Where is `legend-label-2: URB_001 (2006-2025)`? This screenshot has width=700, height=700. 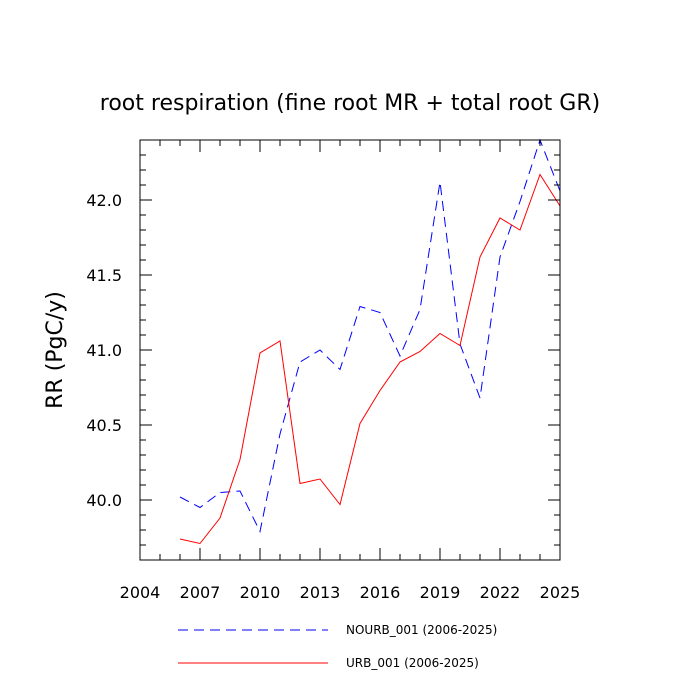
legend-label-2: URB_001 (2006-2025) is located at coordinates (412, 663).